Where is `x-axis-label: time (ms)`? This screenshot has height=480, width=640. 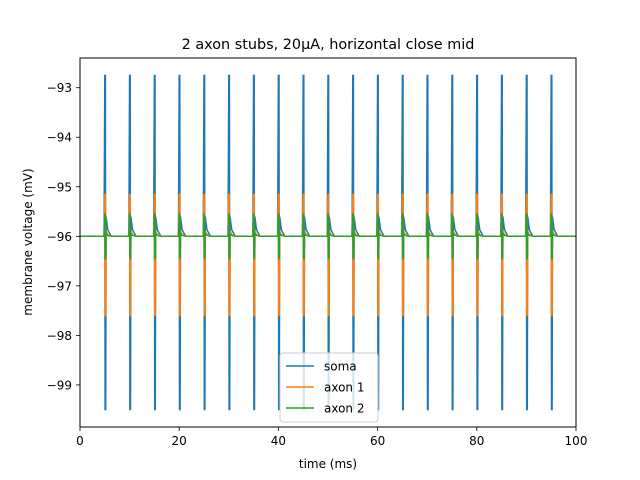 x-axis-label: time (ms) is located at coordinates (328, 464).